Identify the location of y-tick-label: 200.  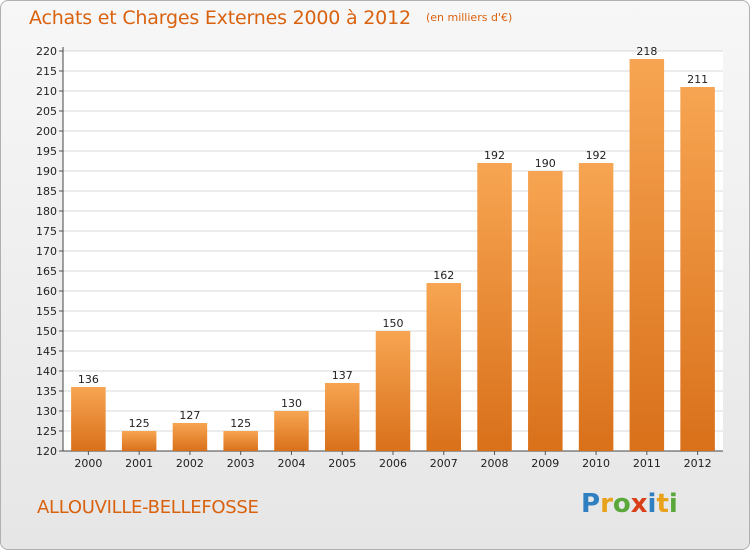
(46, 131).